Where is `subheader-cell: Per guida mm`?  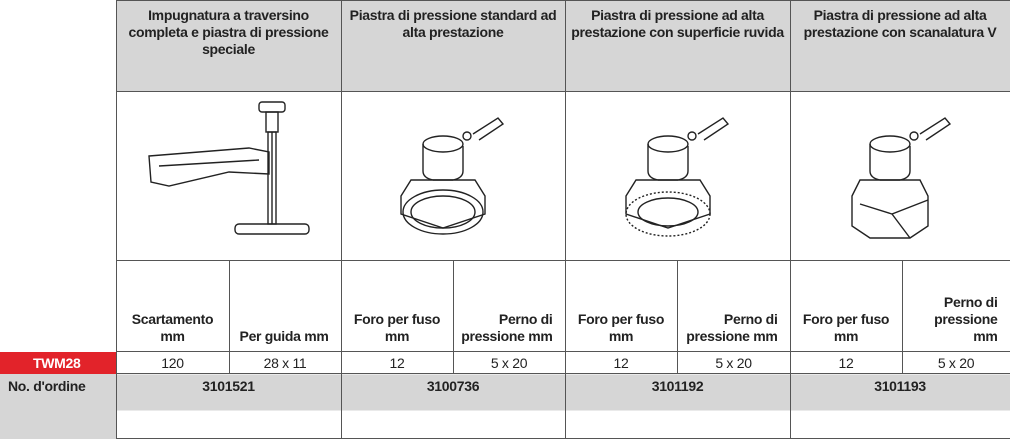 subheader-cell: Per guida mm is located at coordinates (285, 306).